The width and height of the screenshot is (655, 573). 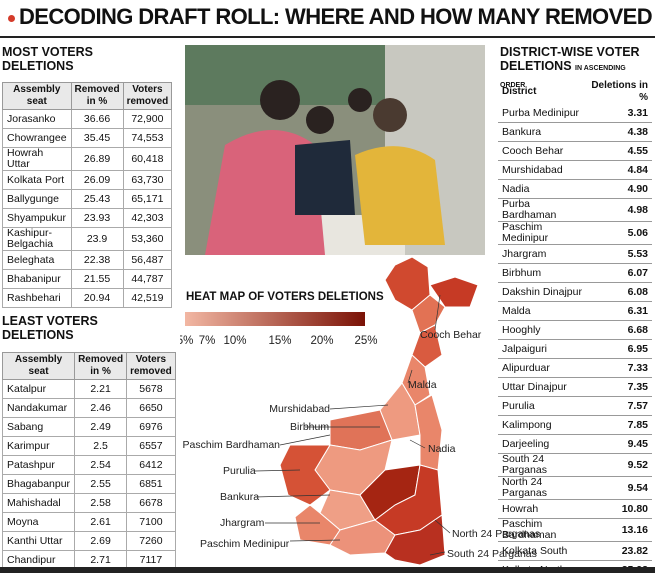 I want to click on table-row: Patashpur 2.54 6412, so click(x=88, y=465).